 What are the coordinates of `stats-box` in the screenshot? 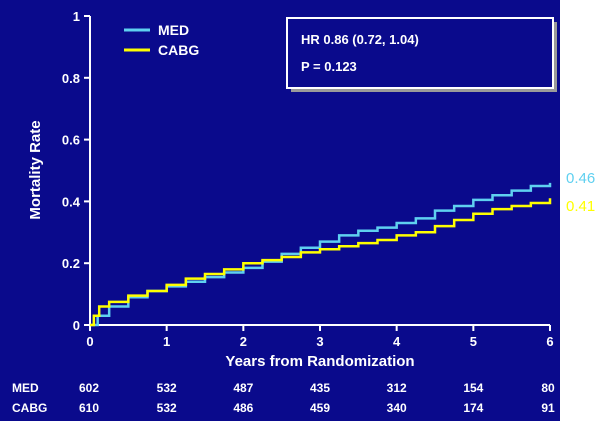 It's located at (420, 53).